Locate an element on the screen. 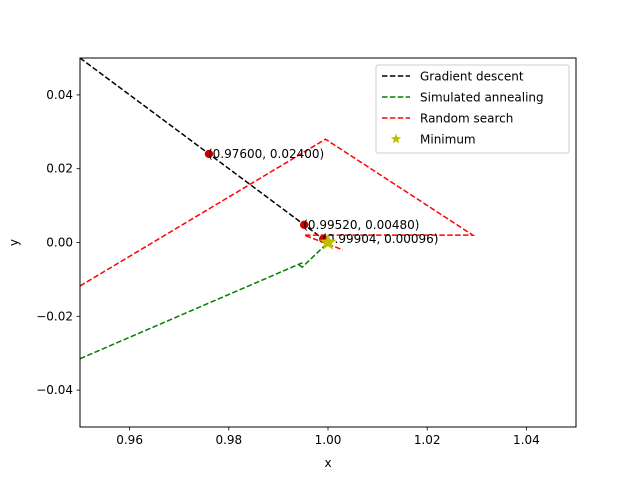 This screenshot has width=640, height=480. x-tick-label: 1.04 is located at coordinates (526, 440).